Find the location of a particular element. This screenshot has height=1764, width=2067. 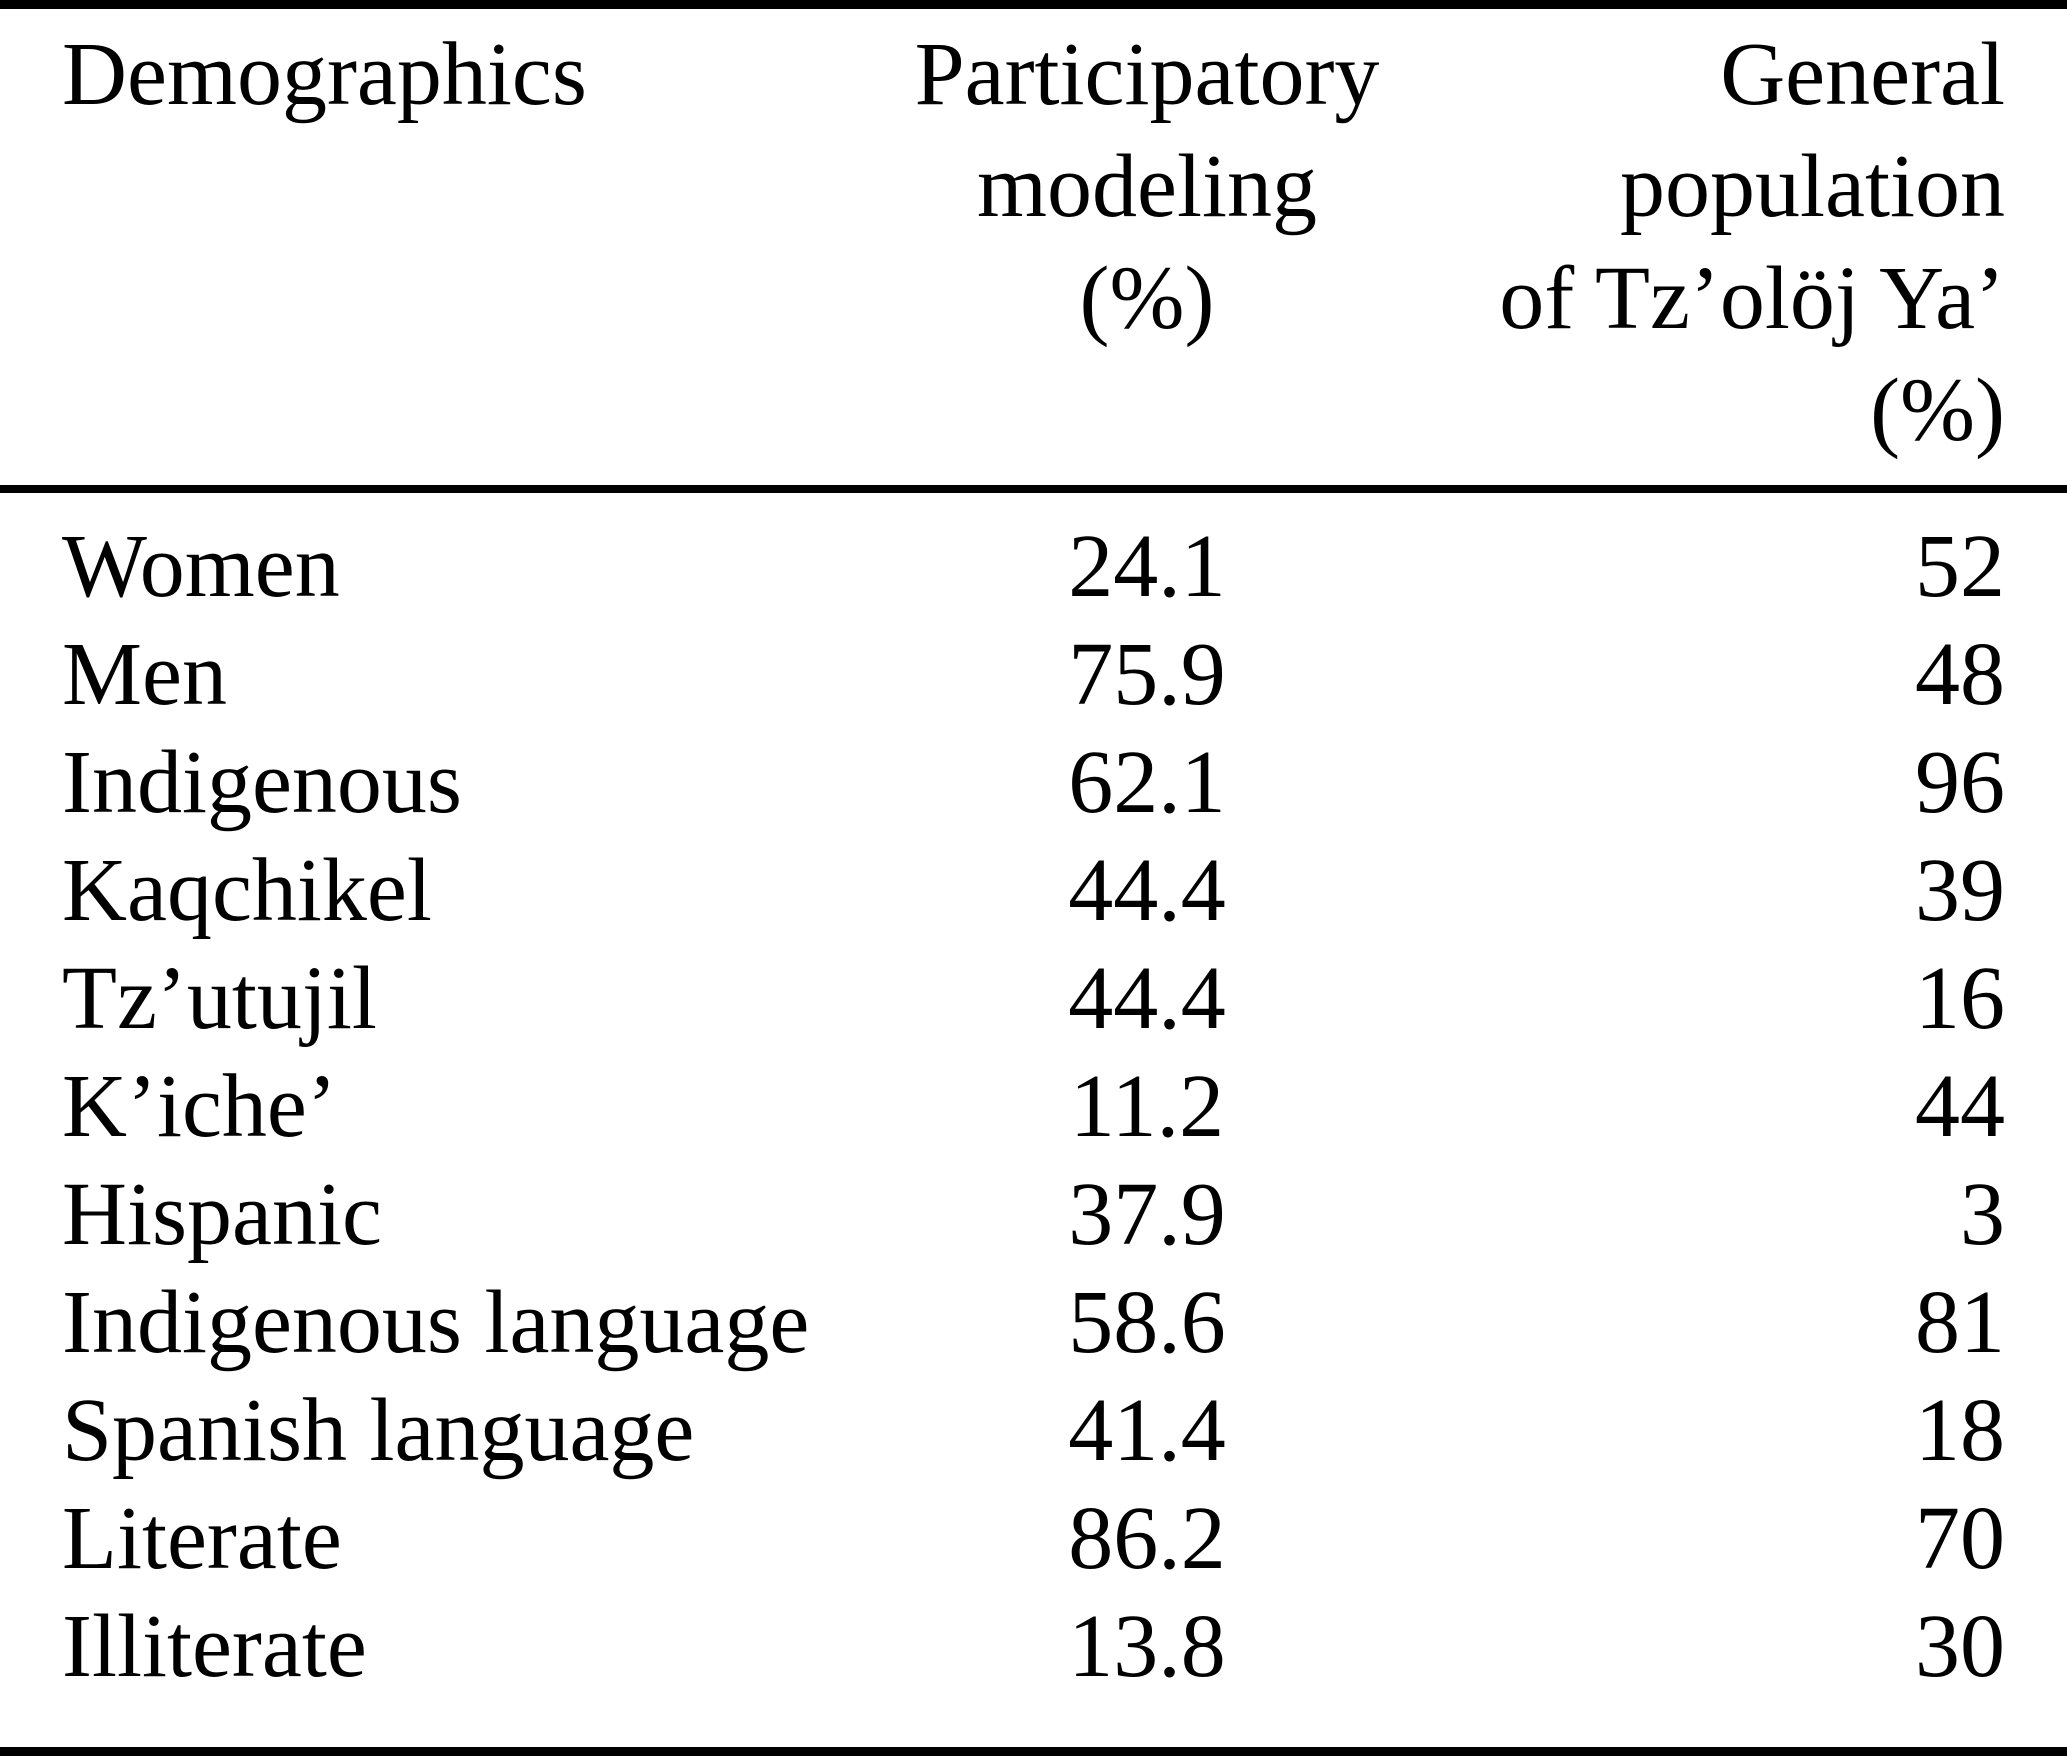

table-row: Indigenous 62.1 96 is located at coordinates (1033, 783).